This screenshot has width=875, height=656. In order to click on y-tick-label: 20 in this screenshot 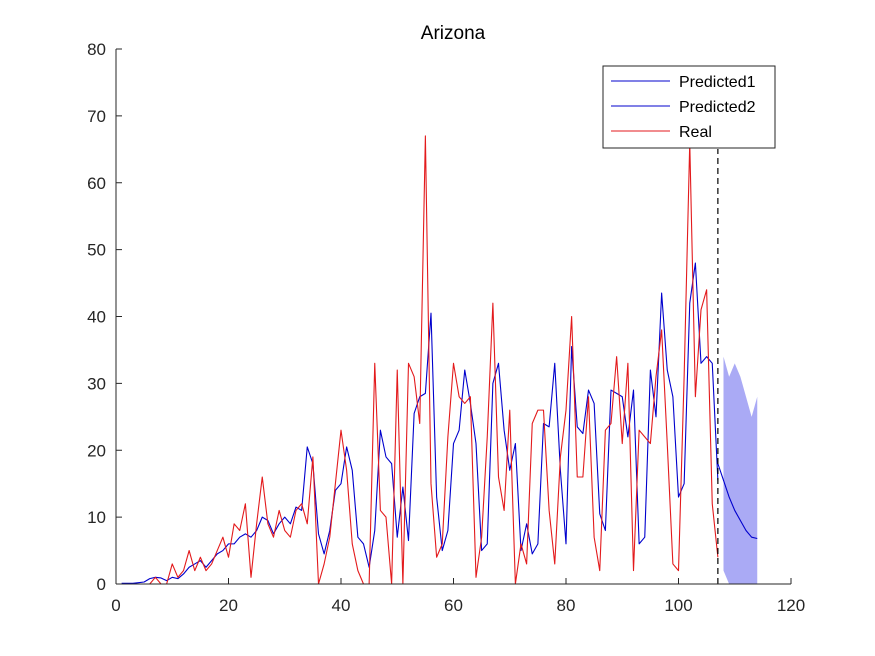, I will do `click(96, 450)`.